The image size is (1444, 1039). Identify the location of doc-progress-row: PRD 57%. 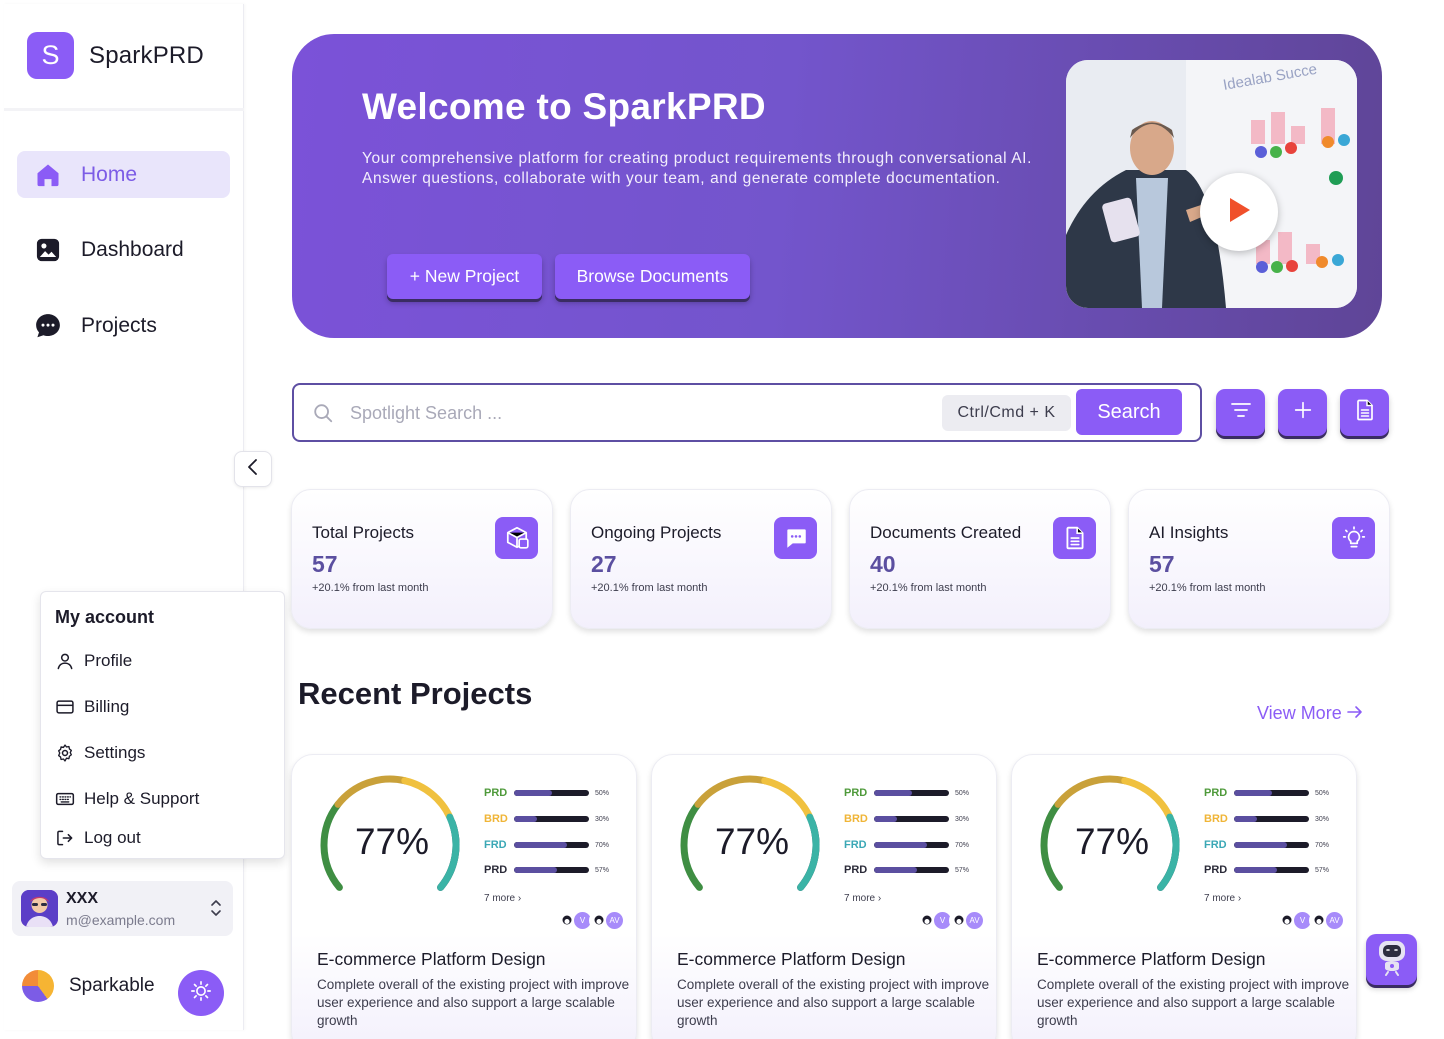
(906, 870).